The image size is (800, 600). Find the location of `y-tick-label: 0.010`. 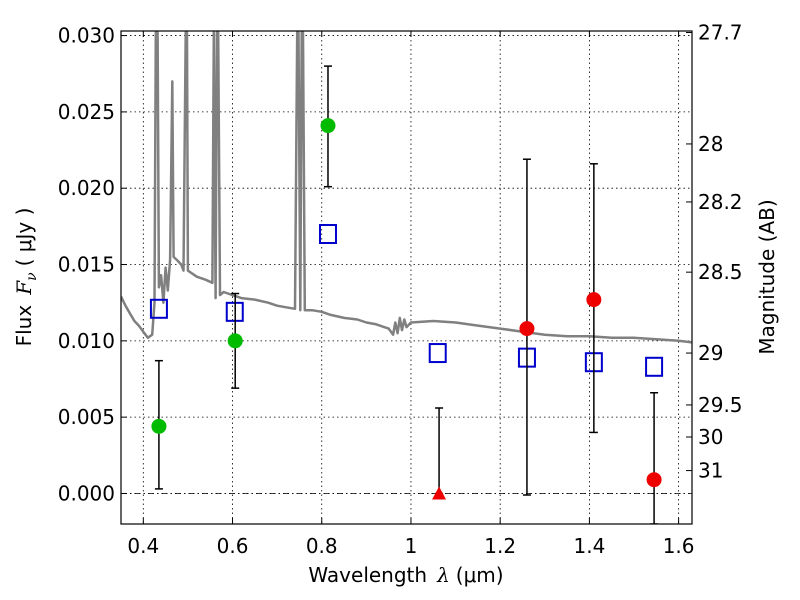

y-tick-label: 0.010 is located at coordinates (86, 341).